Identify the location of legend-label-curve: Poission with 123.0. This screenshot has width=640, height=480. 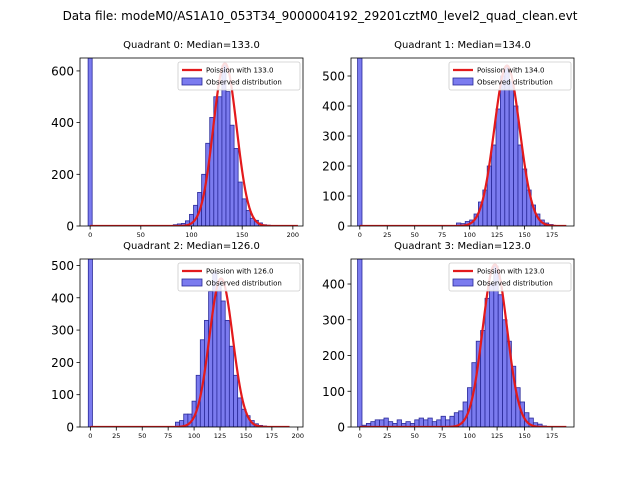
(511, 272).